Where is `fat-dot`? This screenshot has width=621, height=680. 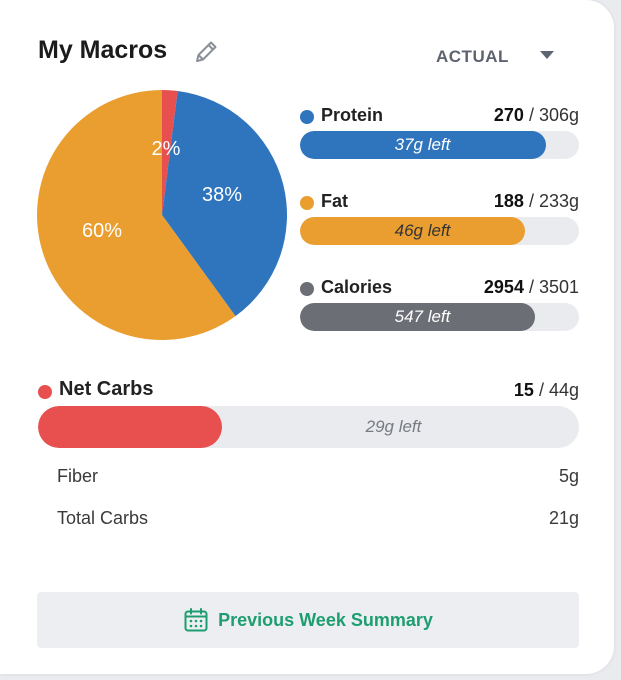 fat-dot is located at coordinates (307, 203).